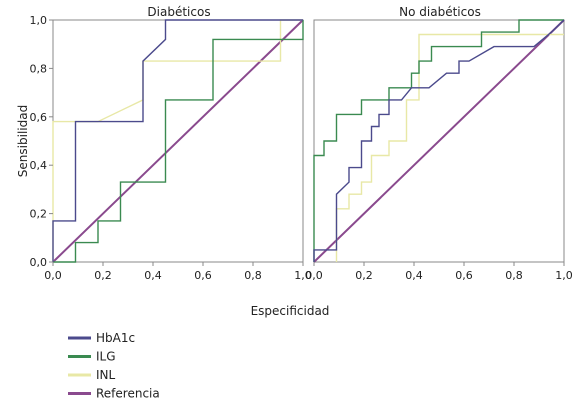 The width and height of the screenshot is (580, 410). What do you see at coordinates (290, 311) in the screenshot?
I see `x-axis-label: Especificidad` at bounding box center [290, 311].